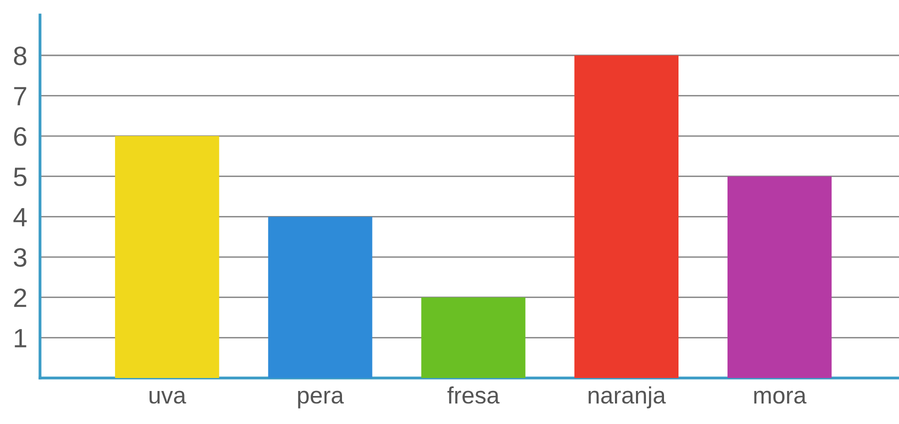 The height and width of the screenshot is (424, 899). What do you see at coordinates (20, 56) in the screenshot?
I see `y-tick-label: 8` at bounding box center [20, 56].